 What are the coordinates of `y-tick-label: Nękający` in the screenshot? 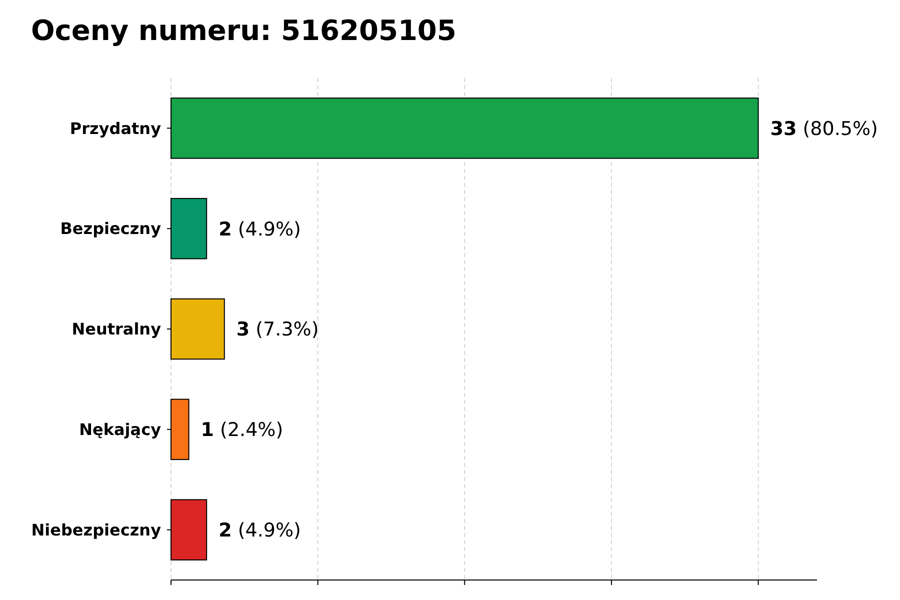 It's located at (120, 429).